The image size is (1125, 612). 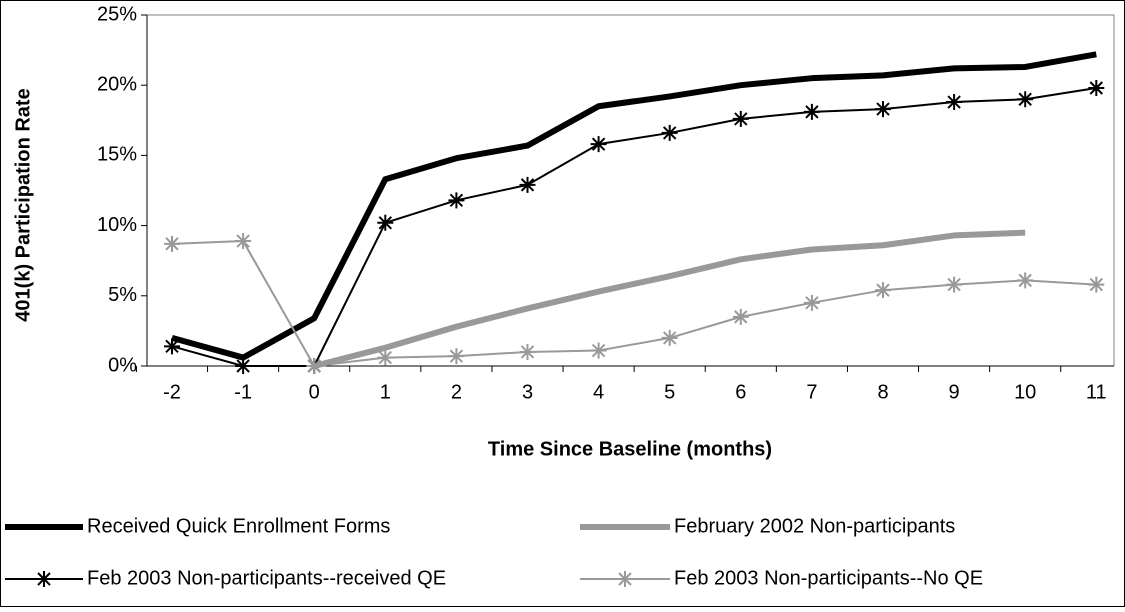 What do you see at coordinates (669, 299) in the screenshot?
I see `series-line` at bounding box center [669, 299].